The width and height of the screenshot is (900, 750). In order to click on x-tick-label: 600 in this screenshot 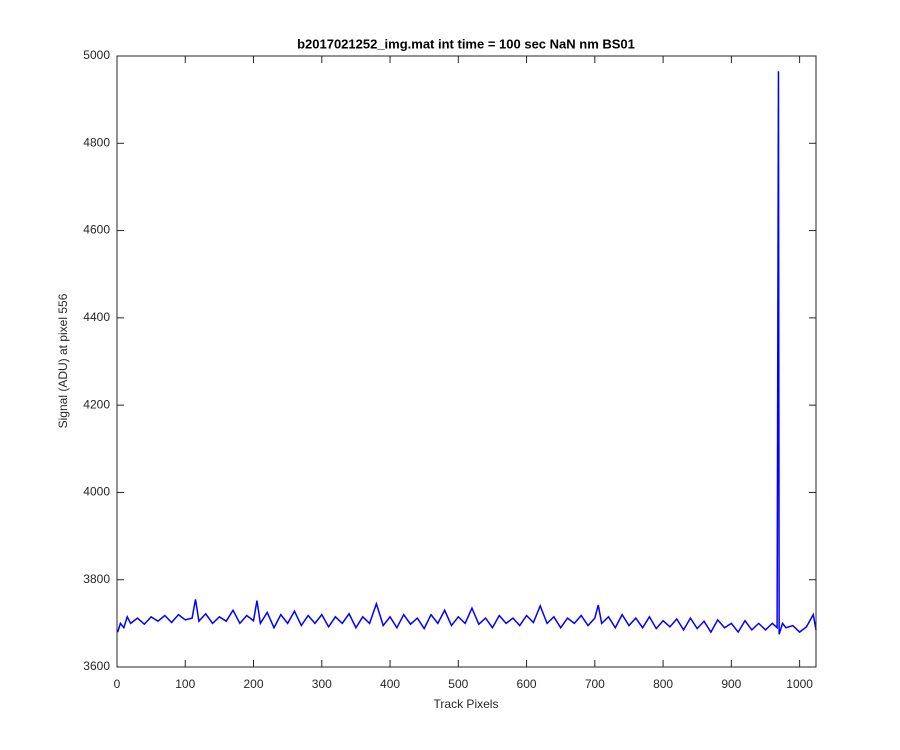, I will do `click(527, 684)`.